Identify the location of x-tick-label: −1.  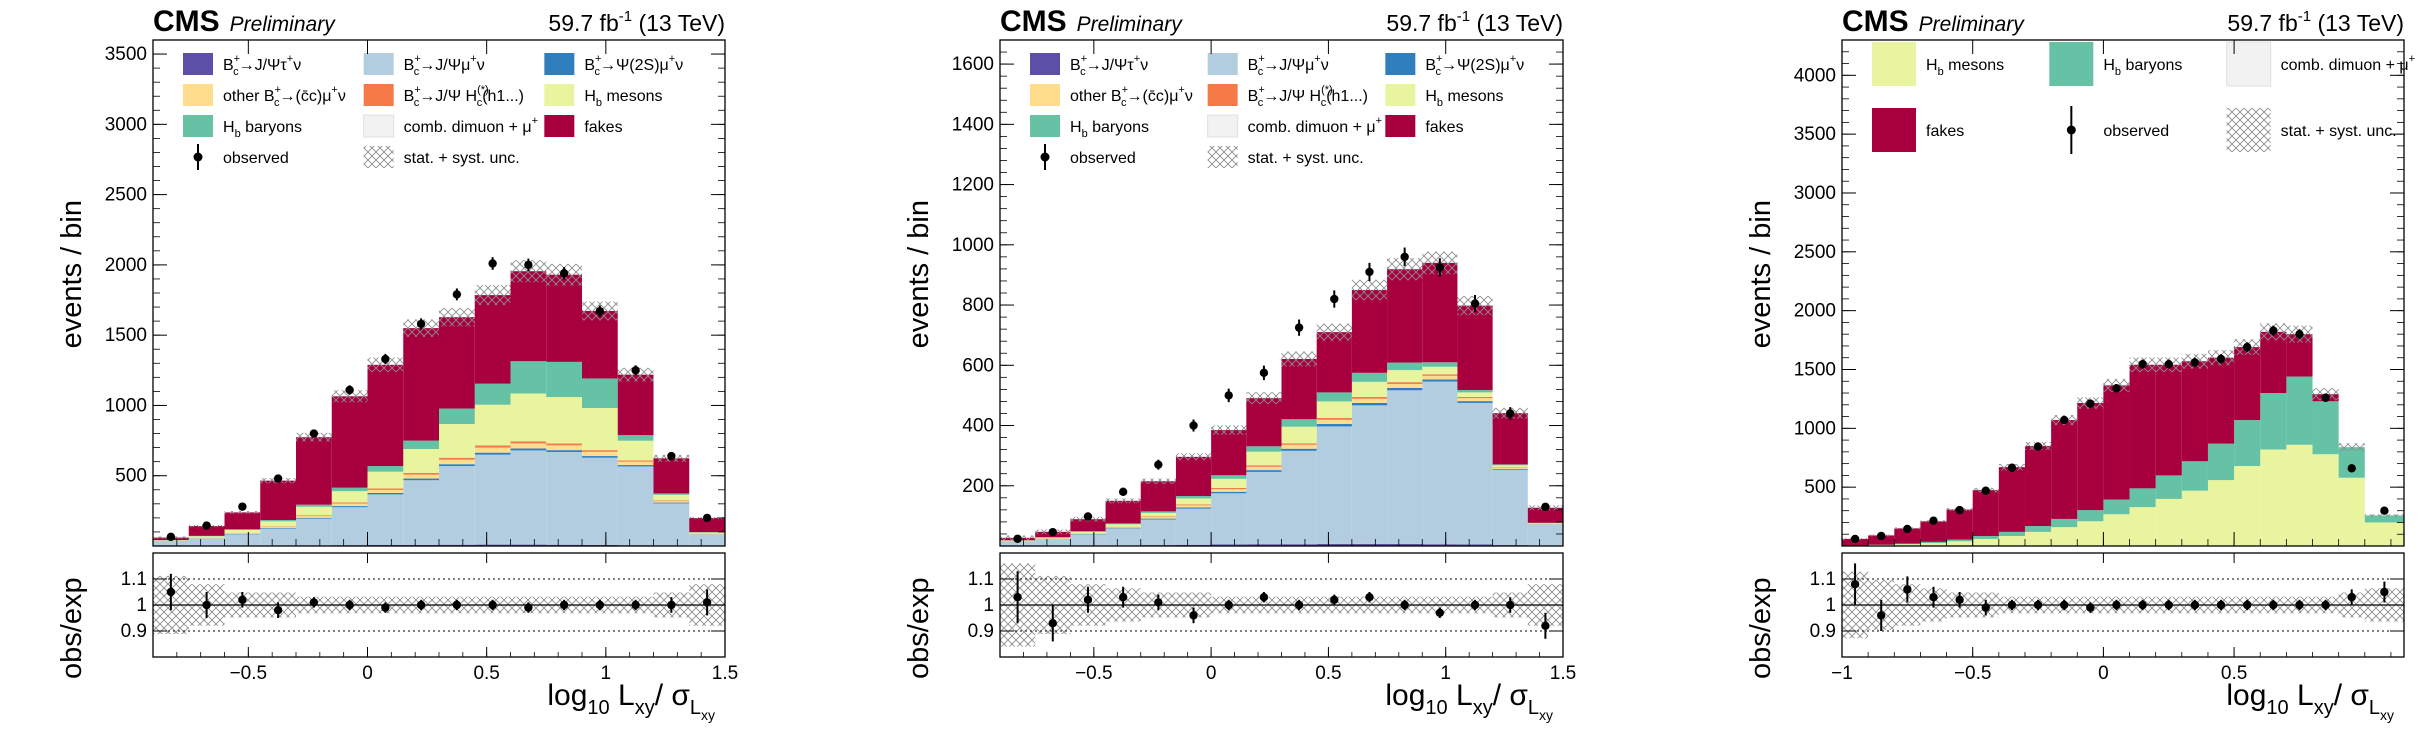
(1842, 673).